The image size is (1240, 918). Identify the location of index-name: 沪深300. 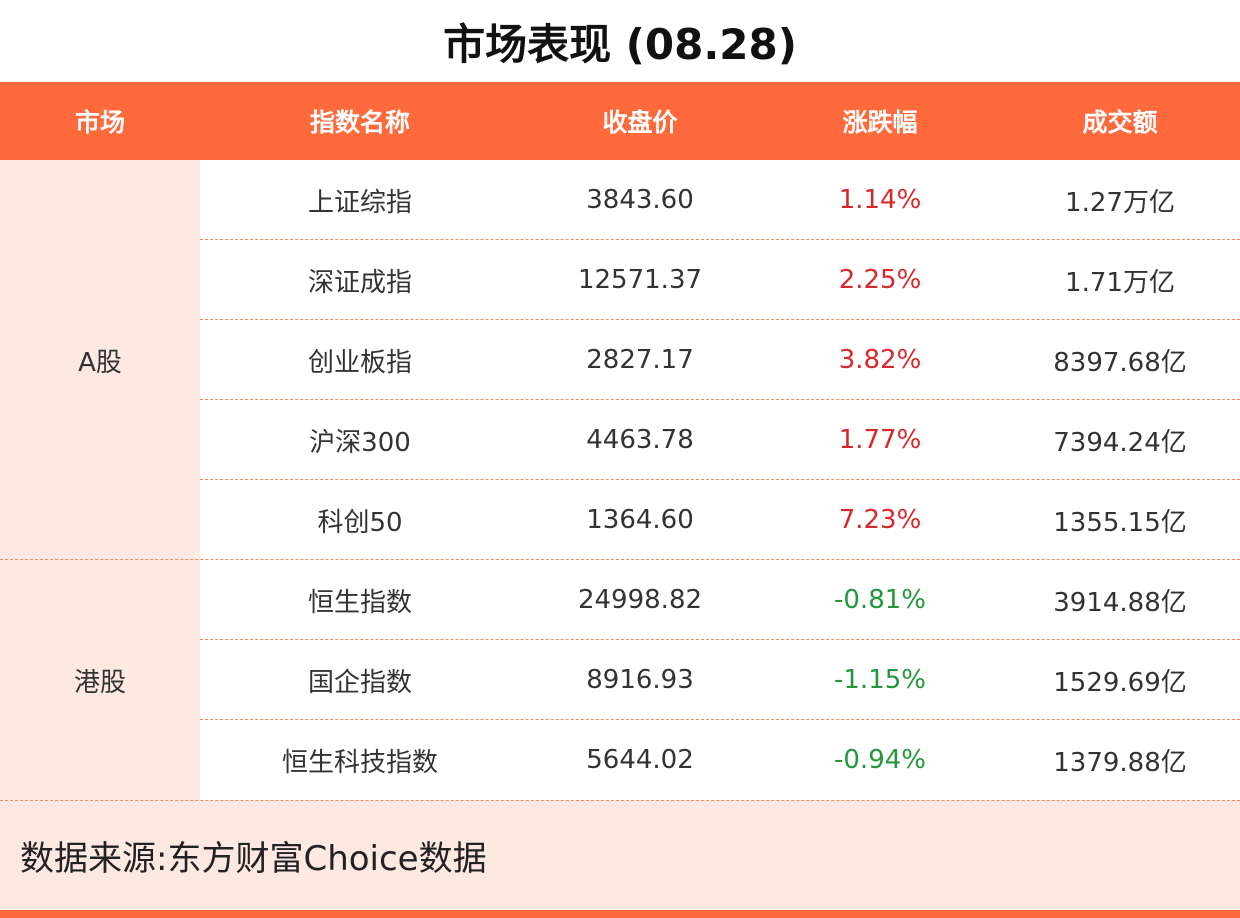
(360, 442).